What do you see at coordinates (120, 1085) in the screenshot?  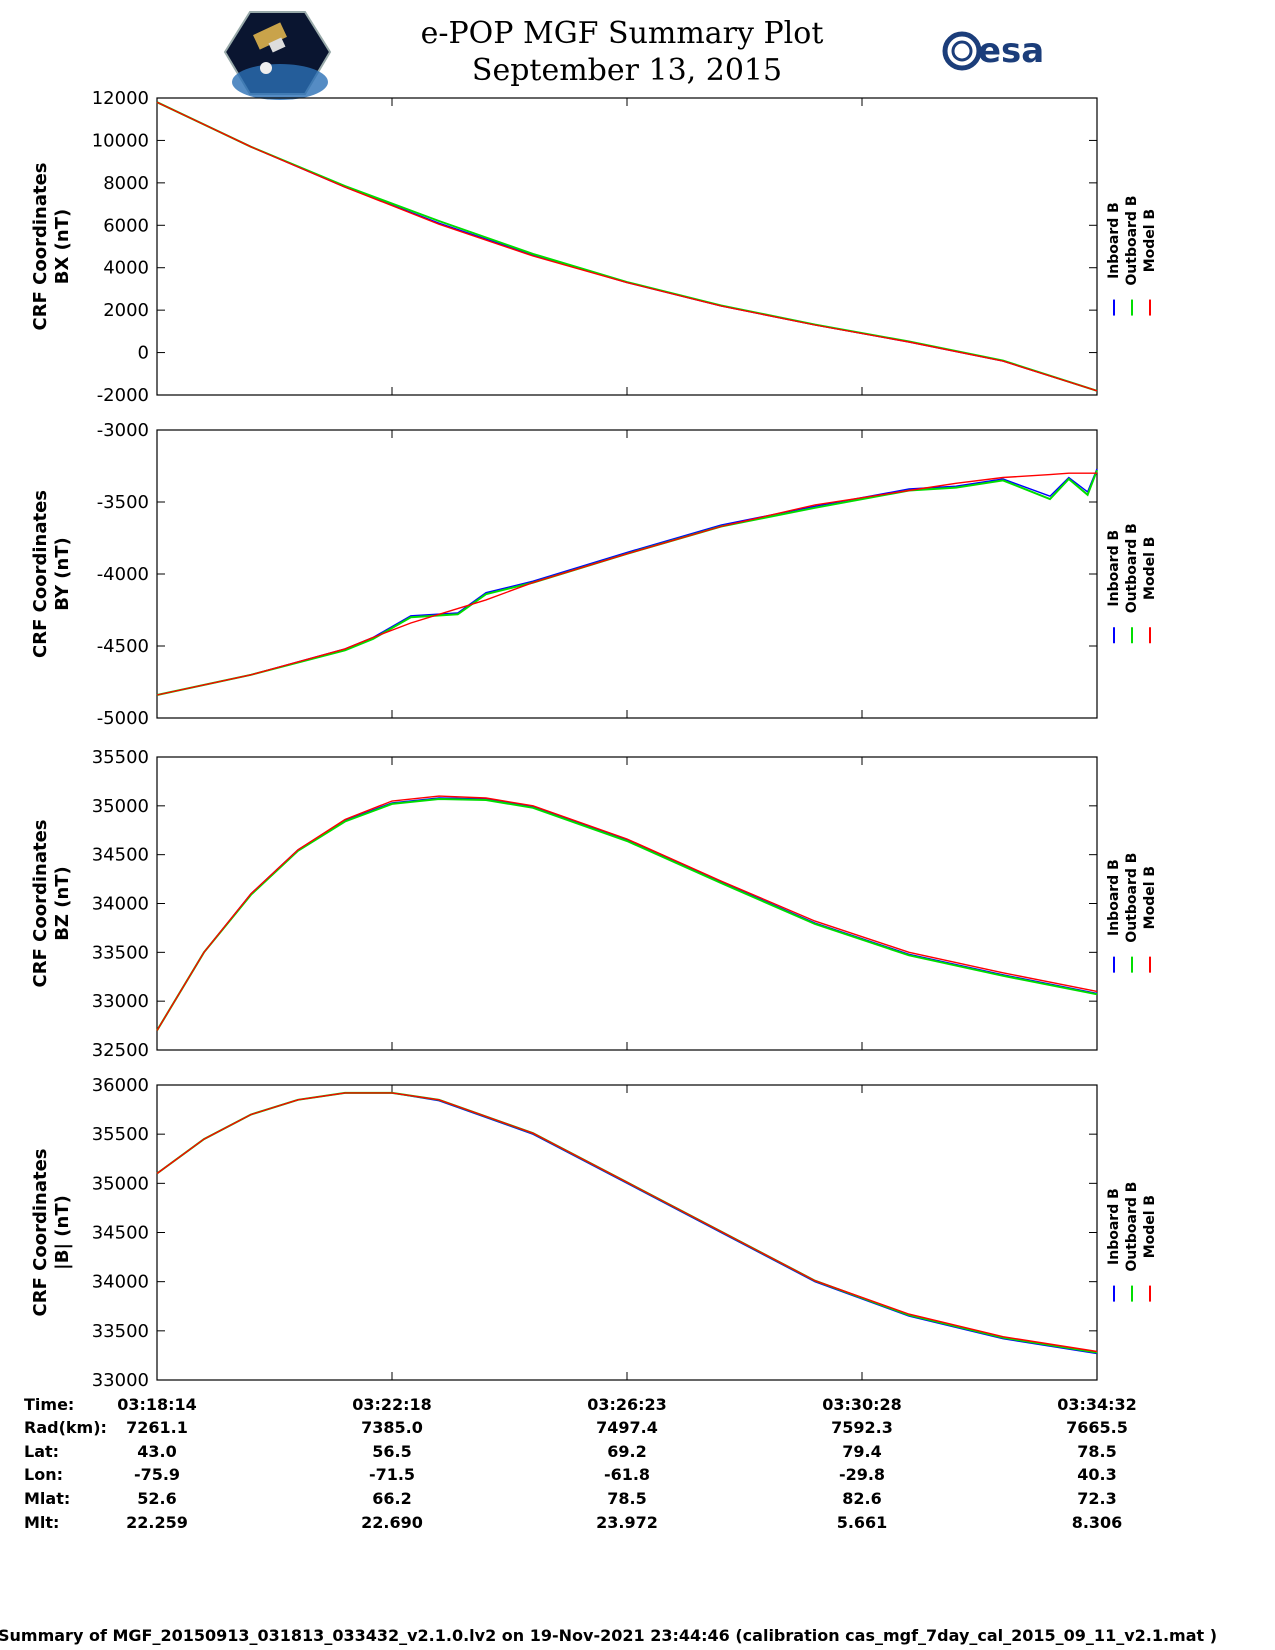 I see `y-tick-label: 36000` at bounding box center [120, 1085].